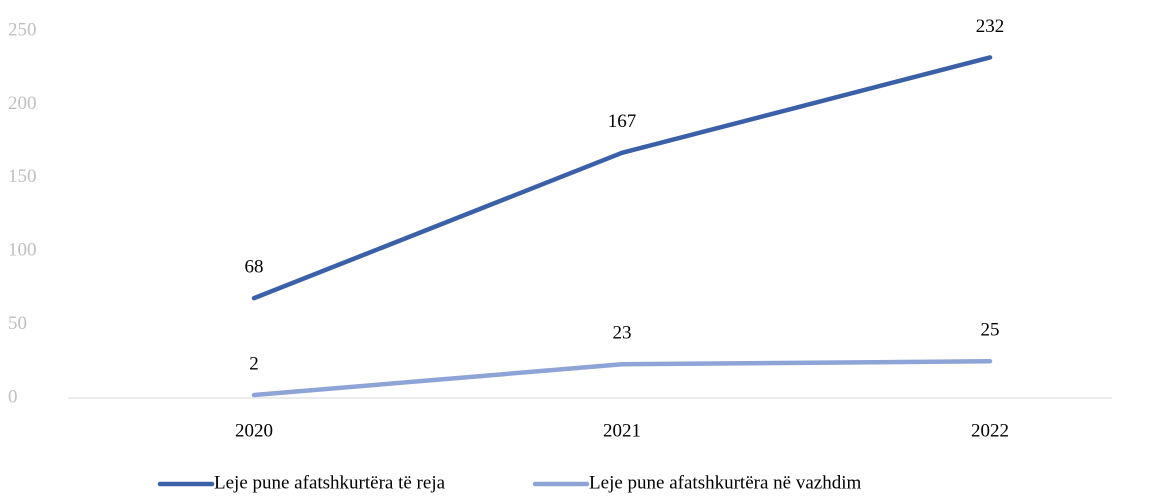 The height and width of the screenshot is (496, 1160). I want to click on data-label: 167, so click(622, 121).